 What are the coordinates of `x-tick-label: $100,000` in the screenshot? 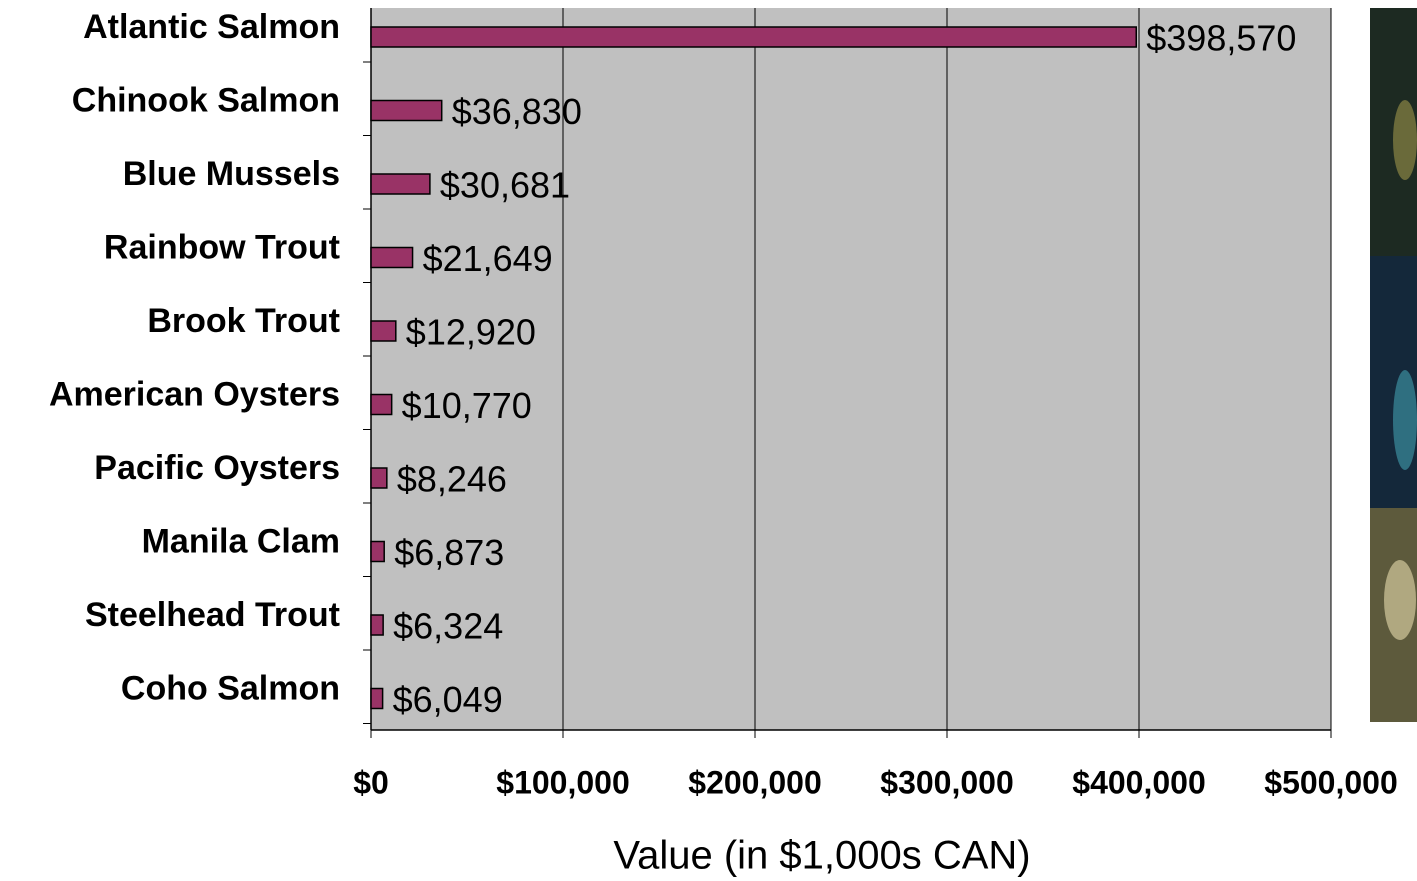 It's located at (562, 782).